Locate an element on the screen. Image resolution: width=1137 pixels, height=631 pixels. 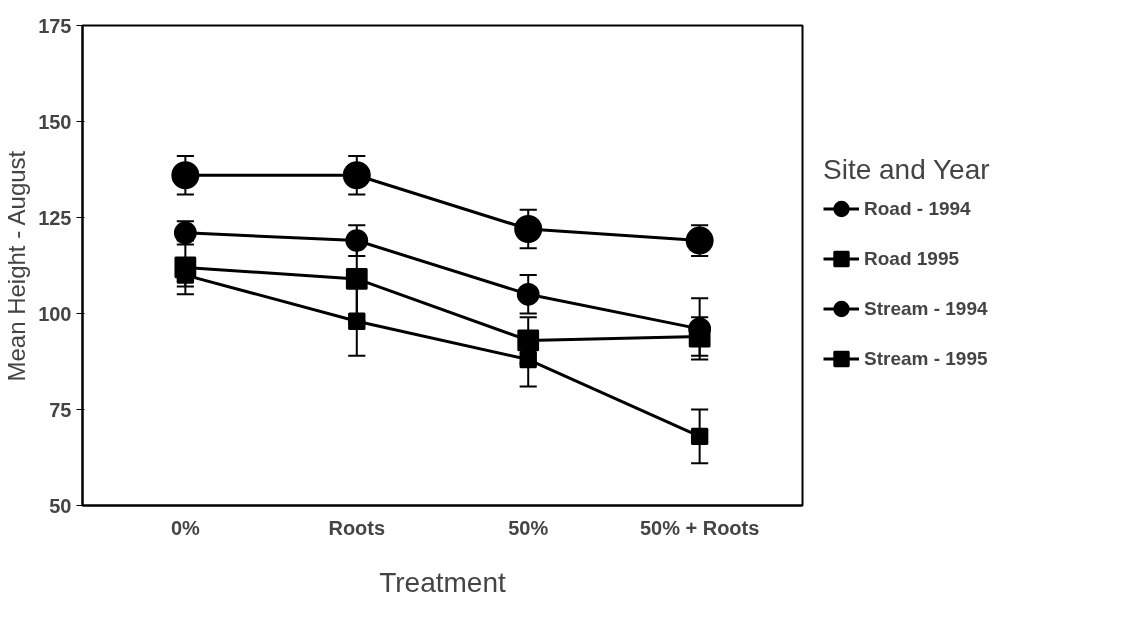
legend-label: Road - 1994 is located at coordinates (917, 208).